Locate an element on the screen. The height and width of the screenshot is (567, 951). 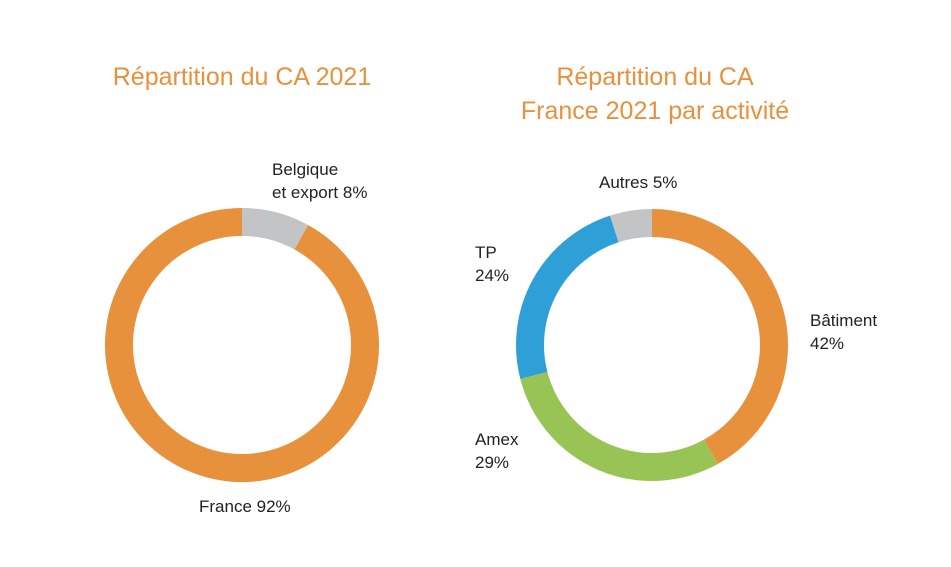
label-france-line-1: France 92% is located at coordinates (245, 506).